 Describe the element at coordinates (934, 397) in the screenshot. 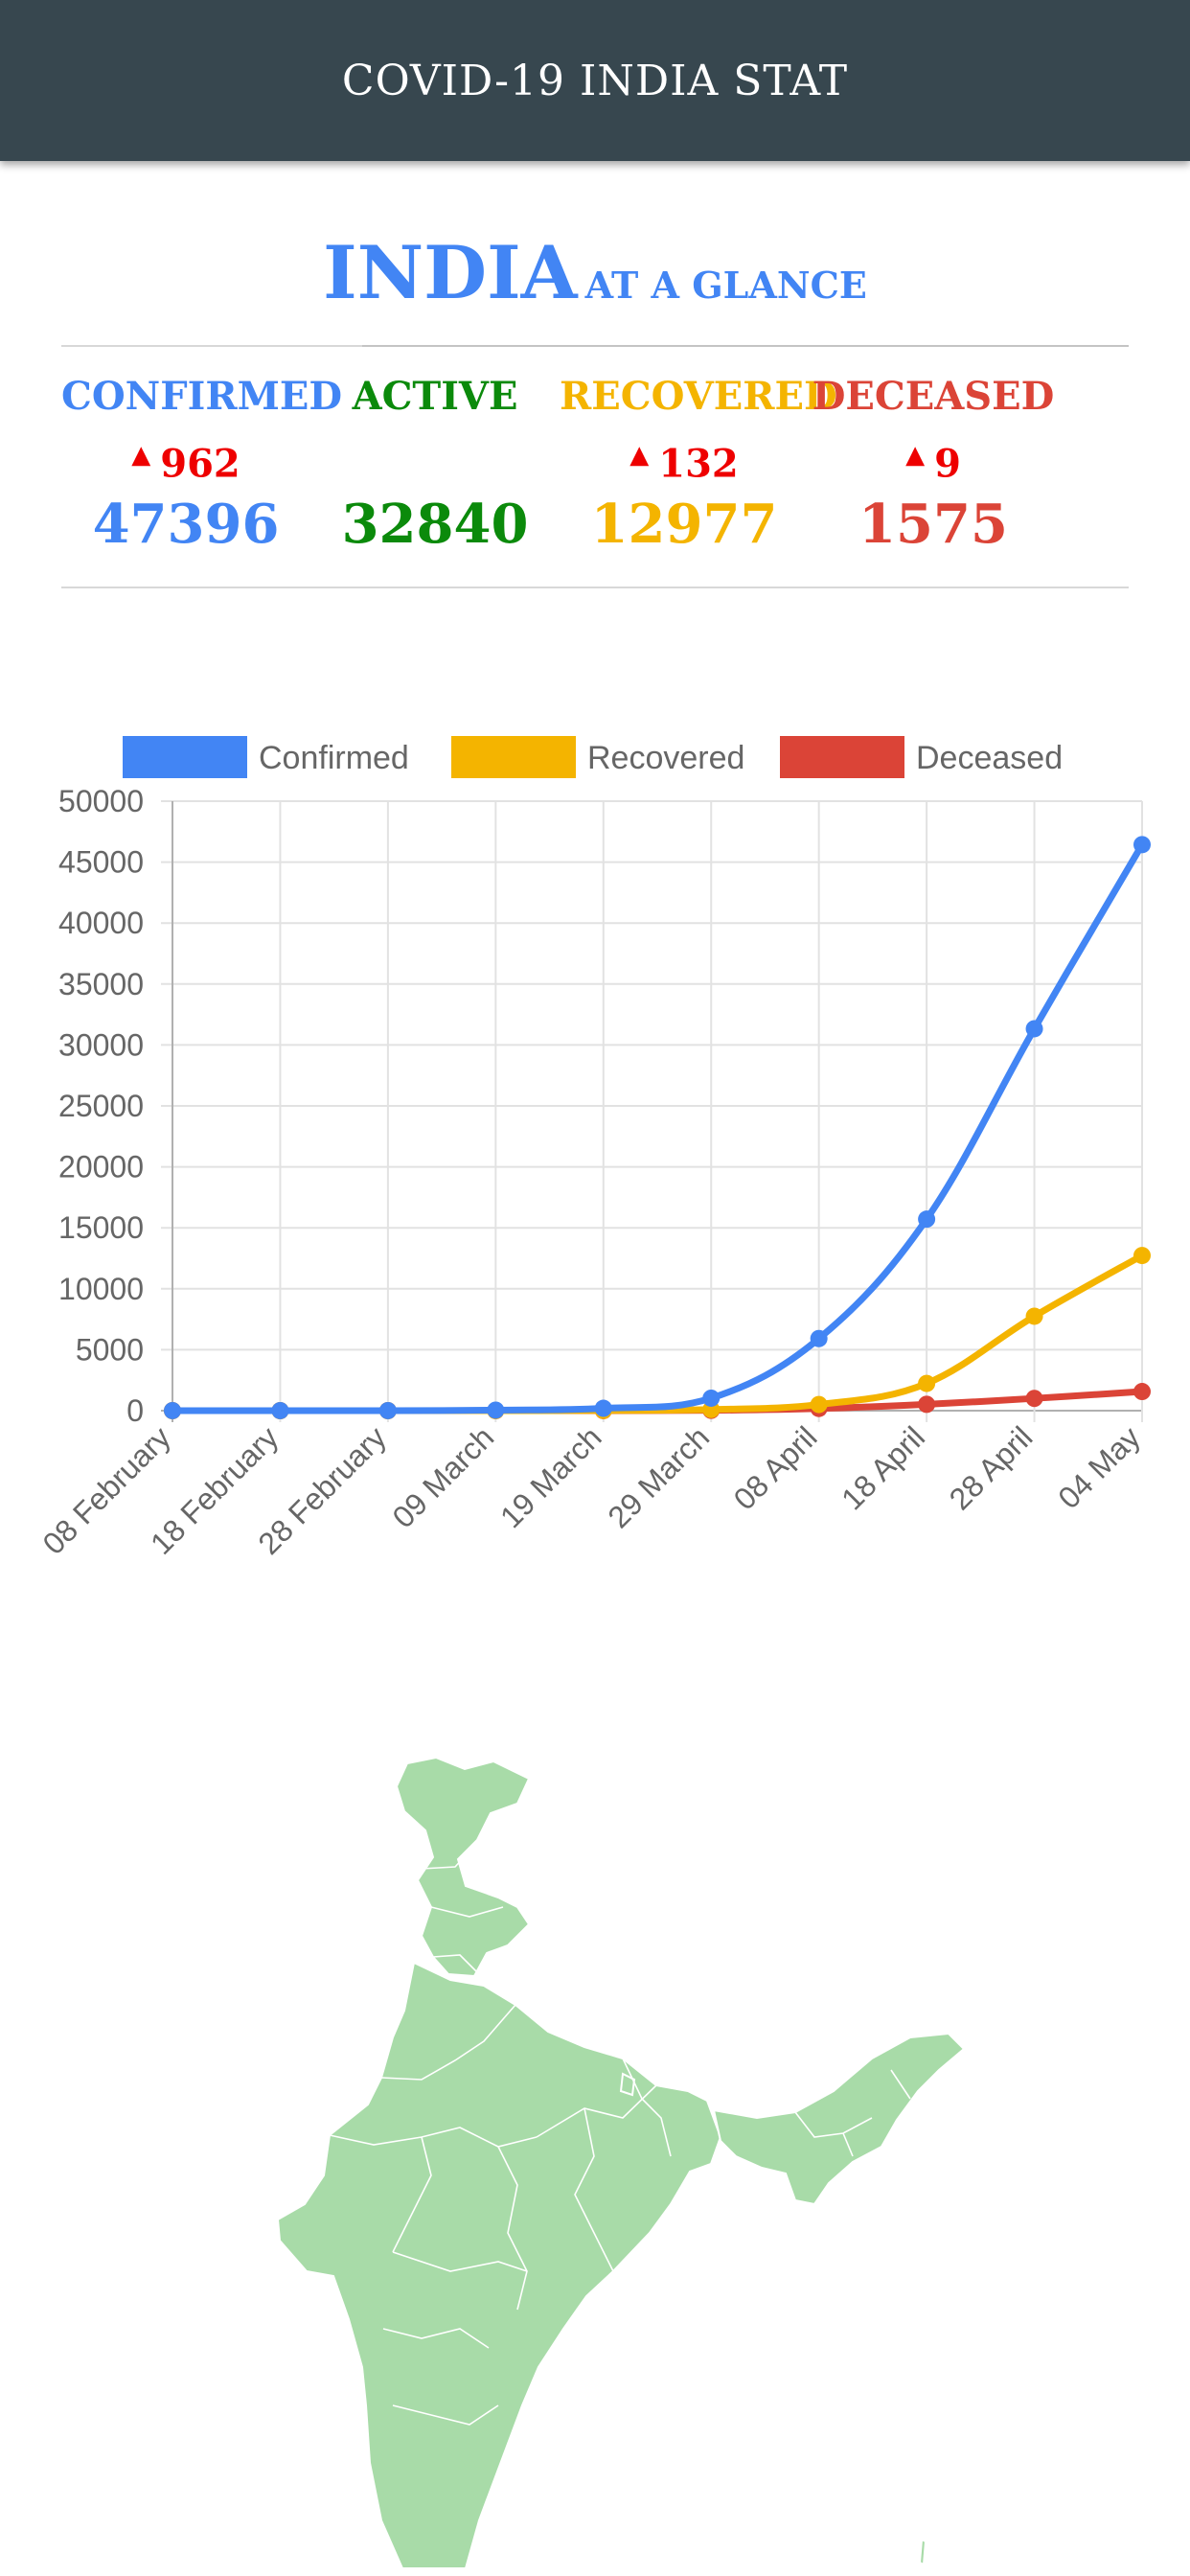

I see `stat-label: DECEASED` at that location.